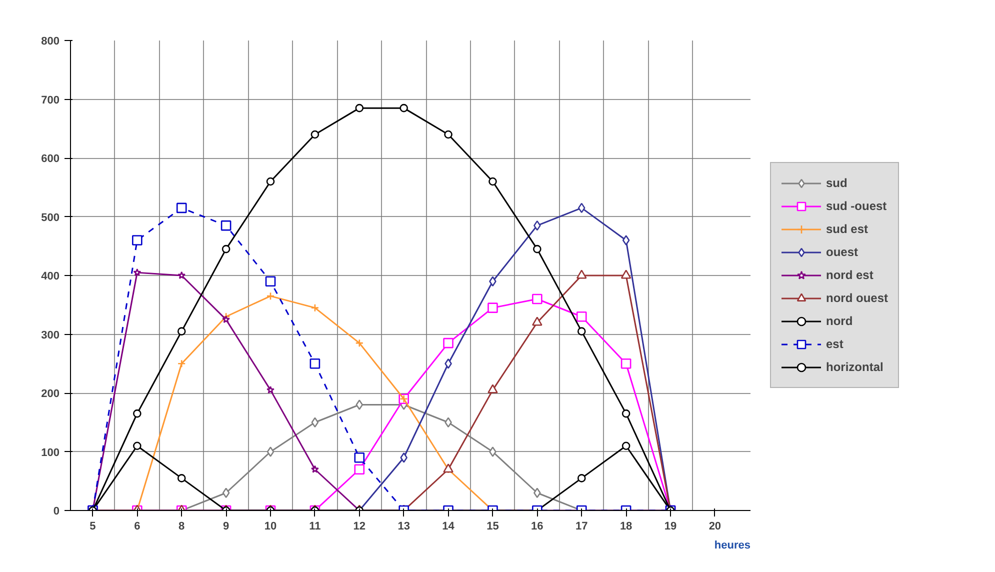 Image resolution: width=995 pixels, height=572 pixels. Describe the element at coordinates (850, 275) in the screenshot. I see `legend-label: nord est` at that location.